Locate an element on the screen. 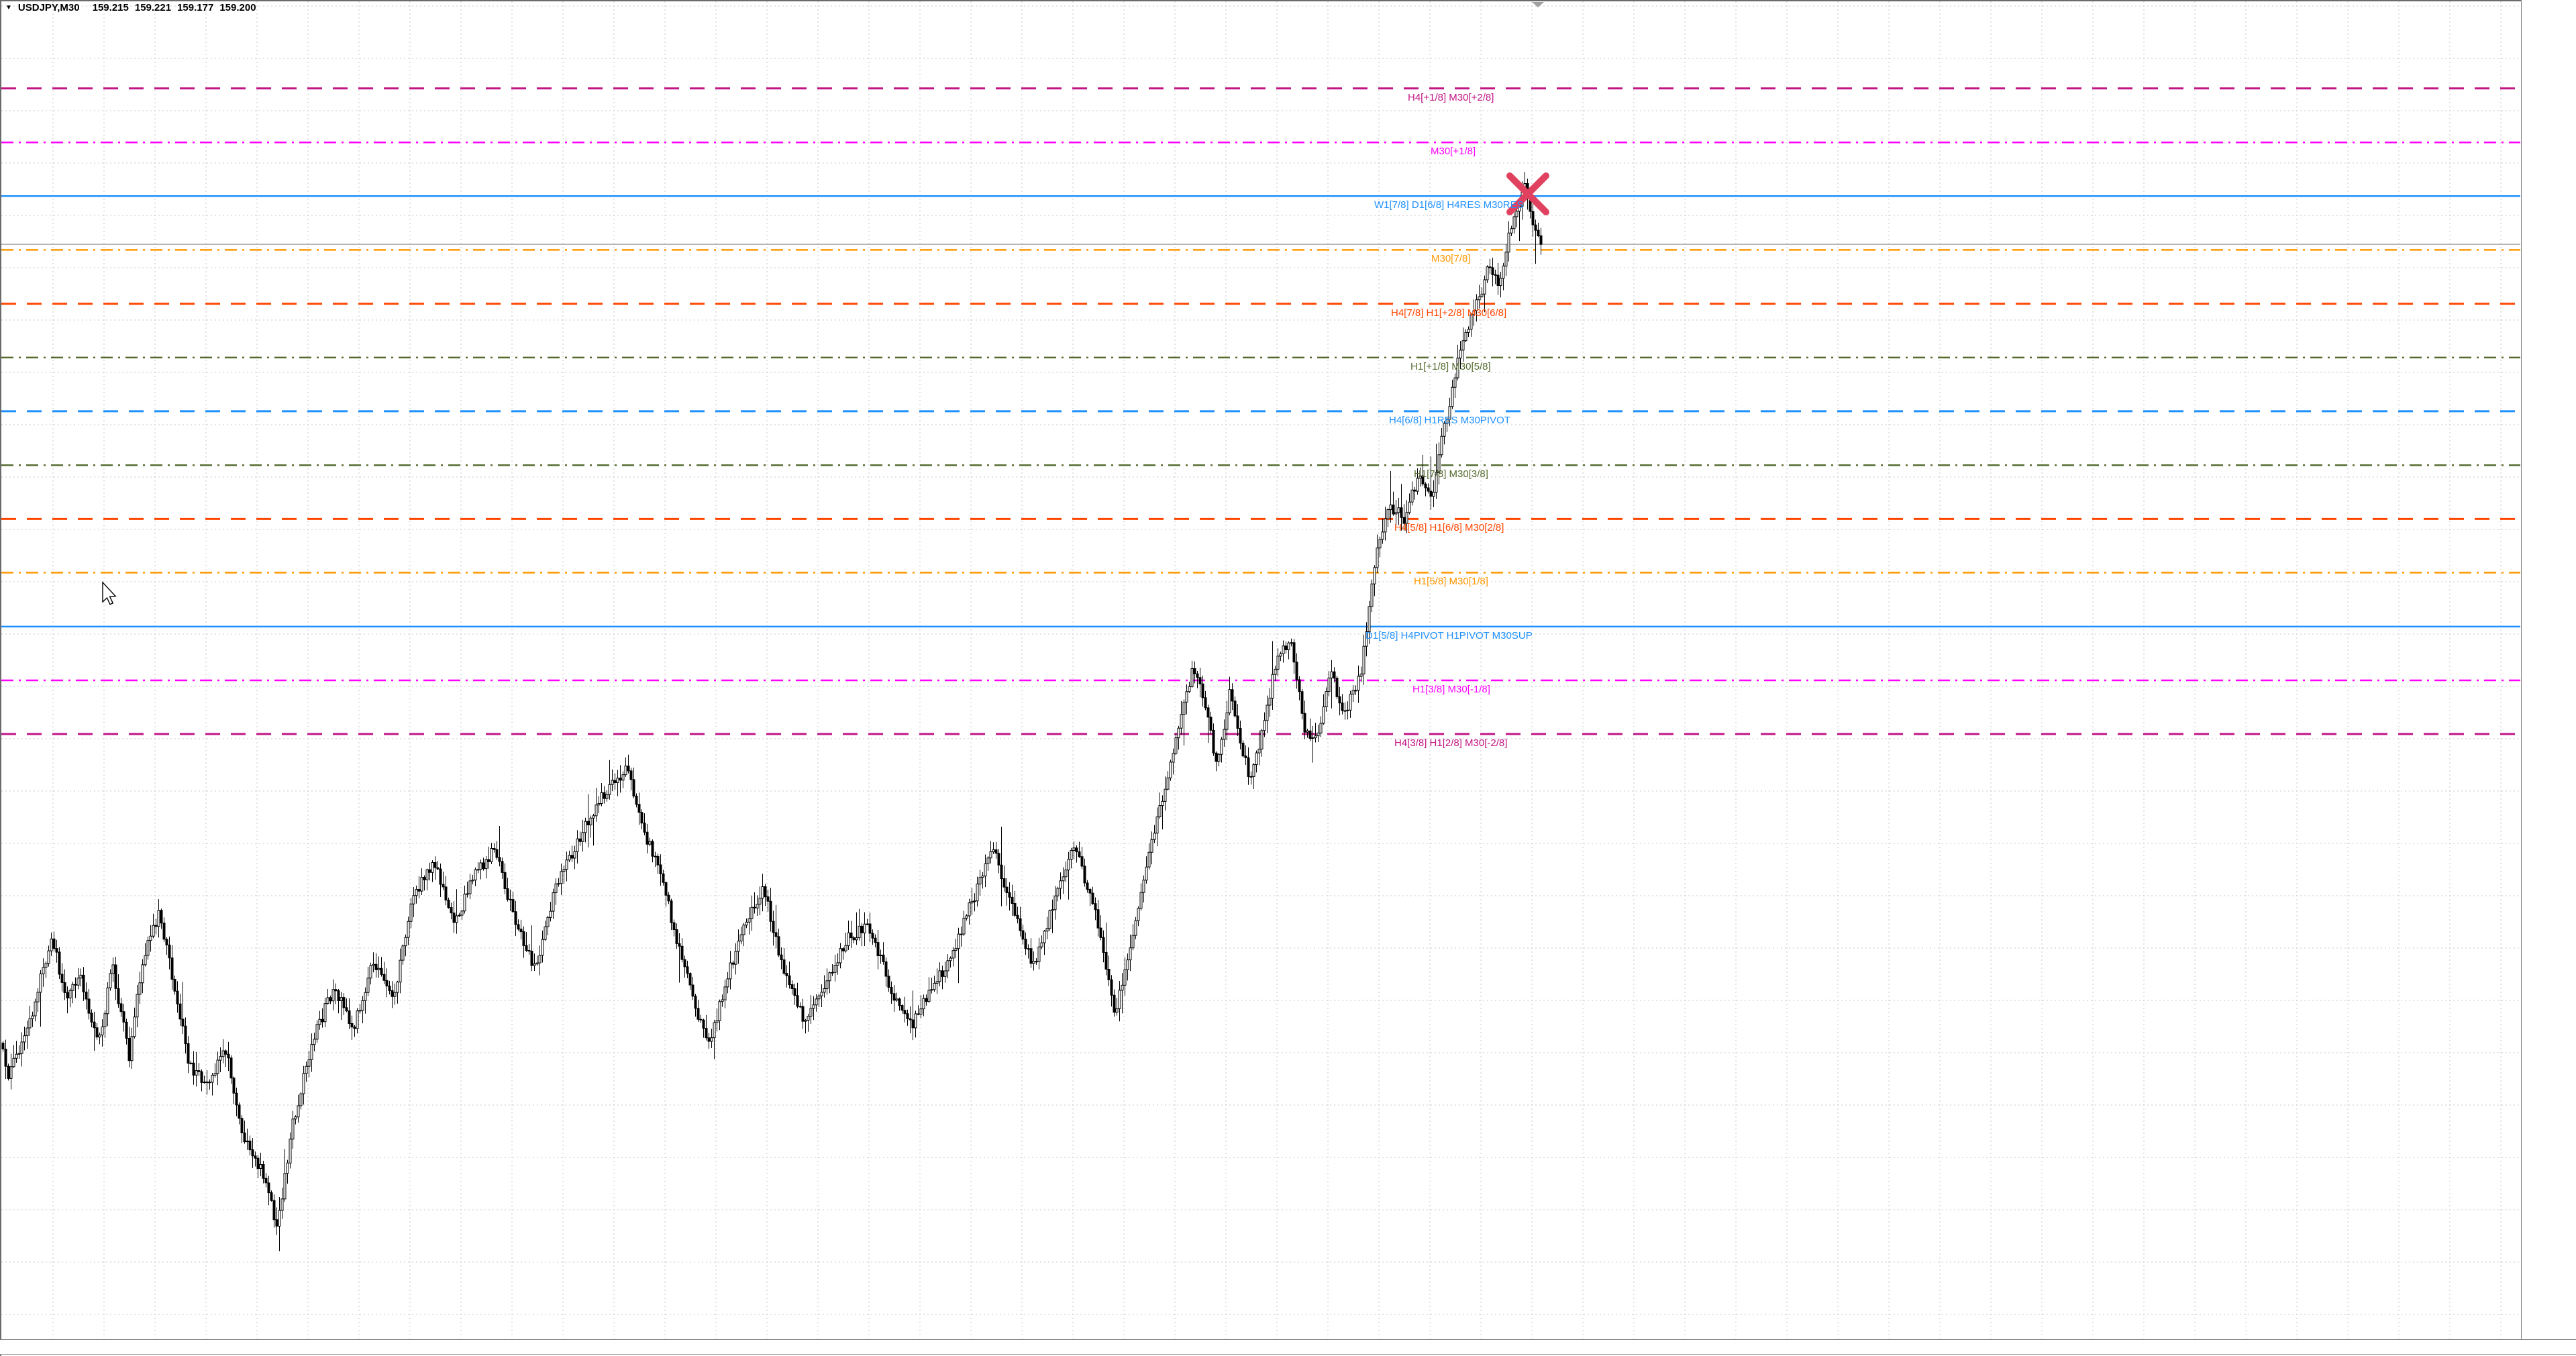  window-left-border is located at coordinates (0, 678).